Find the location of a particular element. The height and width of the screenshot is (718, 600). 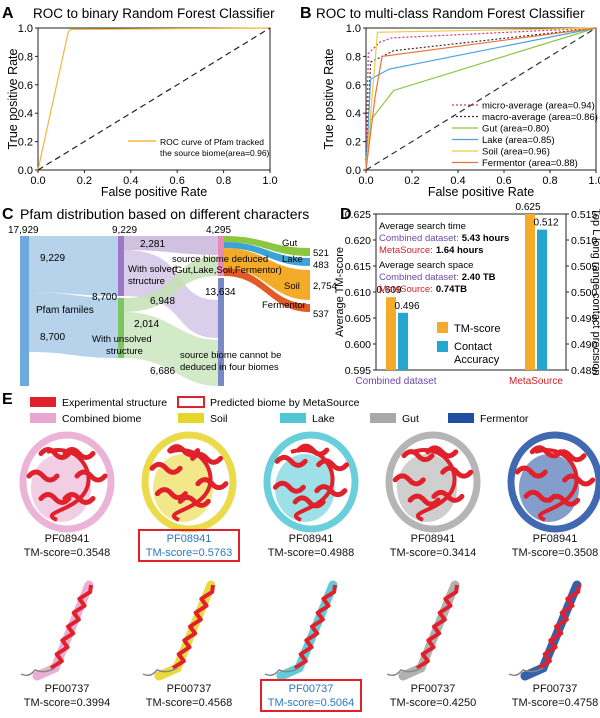

node-fermentor-value: 537 is located at coordinates (321, 314).